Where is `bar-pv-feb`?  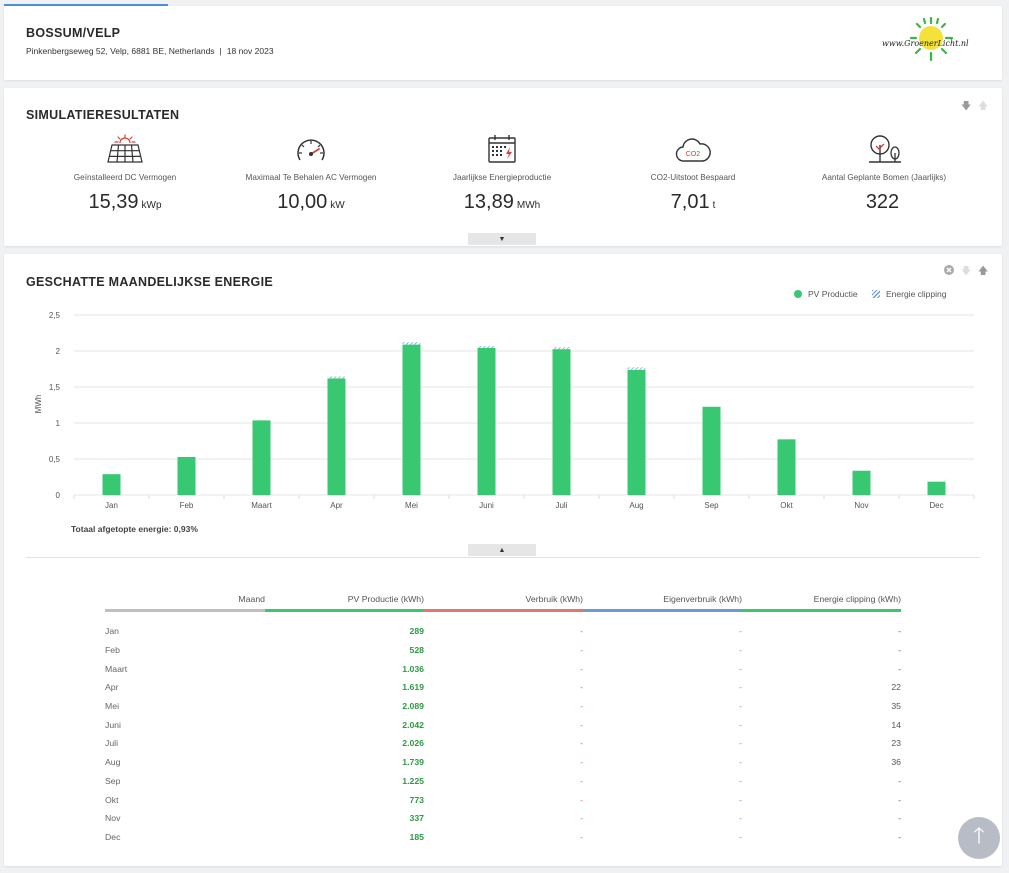 bar-pv-feb is located at coordinates (186, 475).